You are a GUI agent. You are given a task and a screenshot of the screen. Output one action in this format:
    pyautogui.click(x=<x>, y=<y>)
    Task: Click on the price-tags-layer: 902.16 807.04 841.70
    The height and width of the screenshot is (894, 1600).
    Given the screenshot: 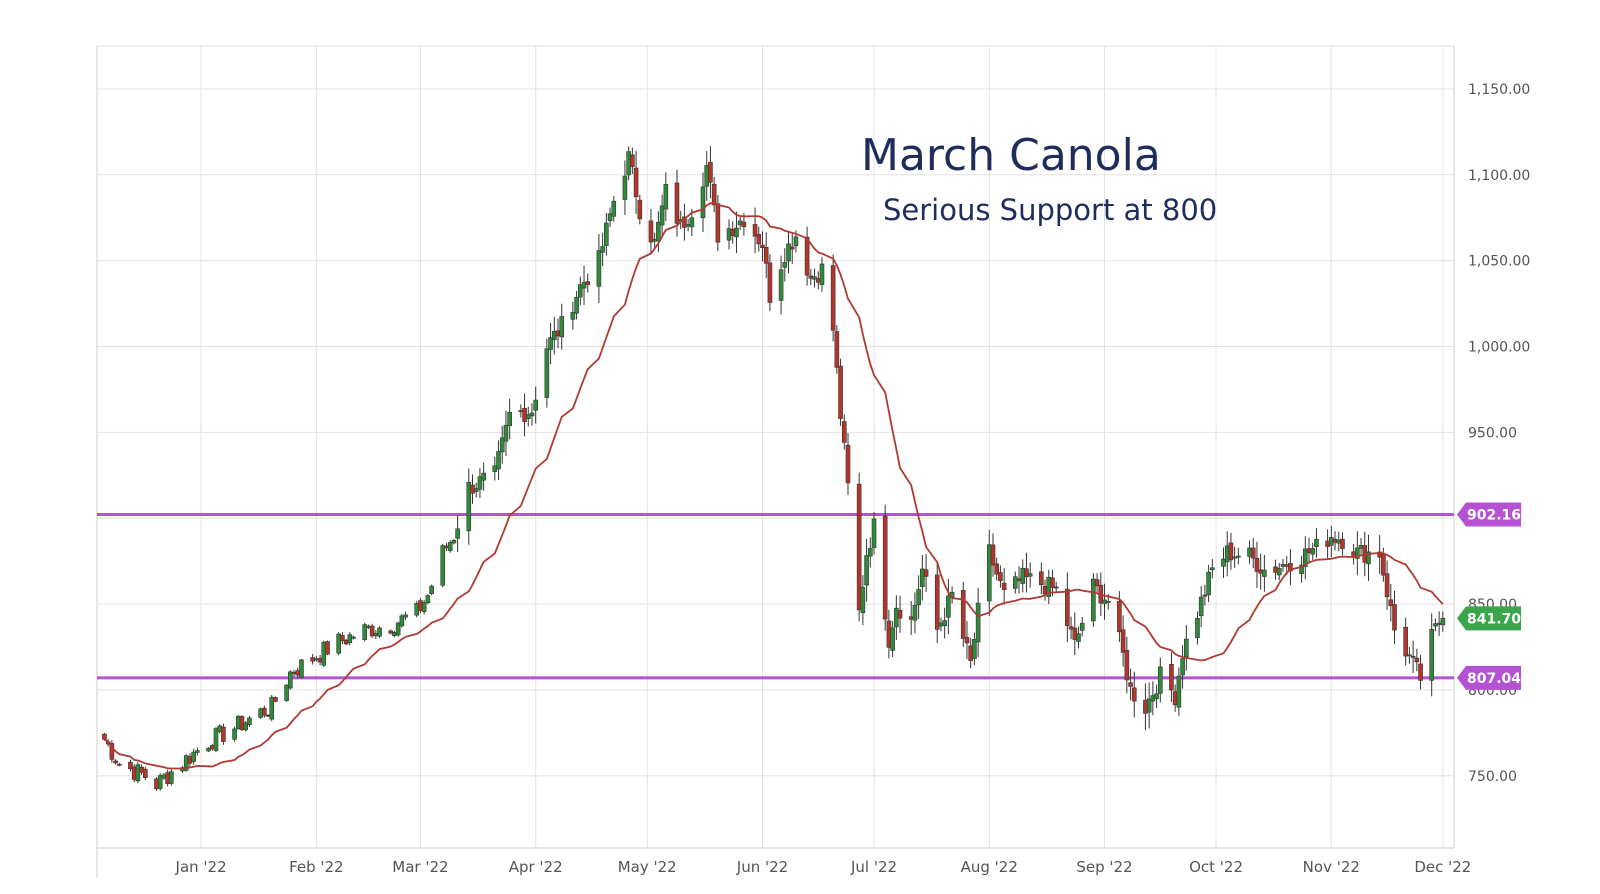 What is the action you would take?
    pyautogui.click(x=1489, y=596)
    